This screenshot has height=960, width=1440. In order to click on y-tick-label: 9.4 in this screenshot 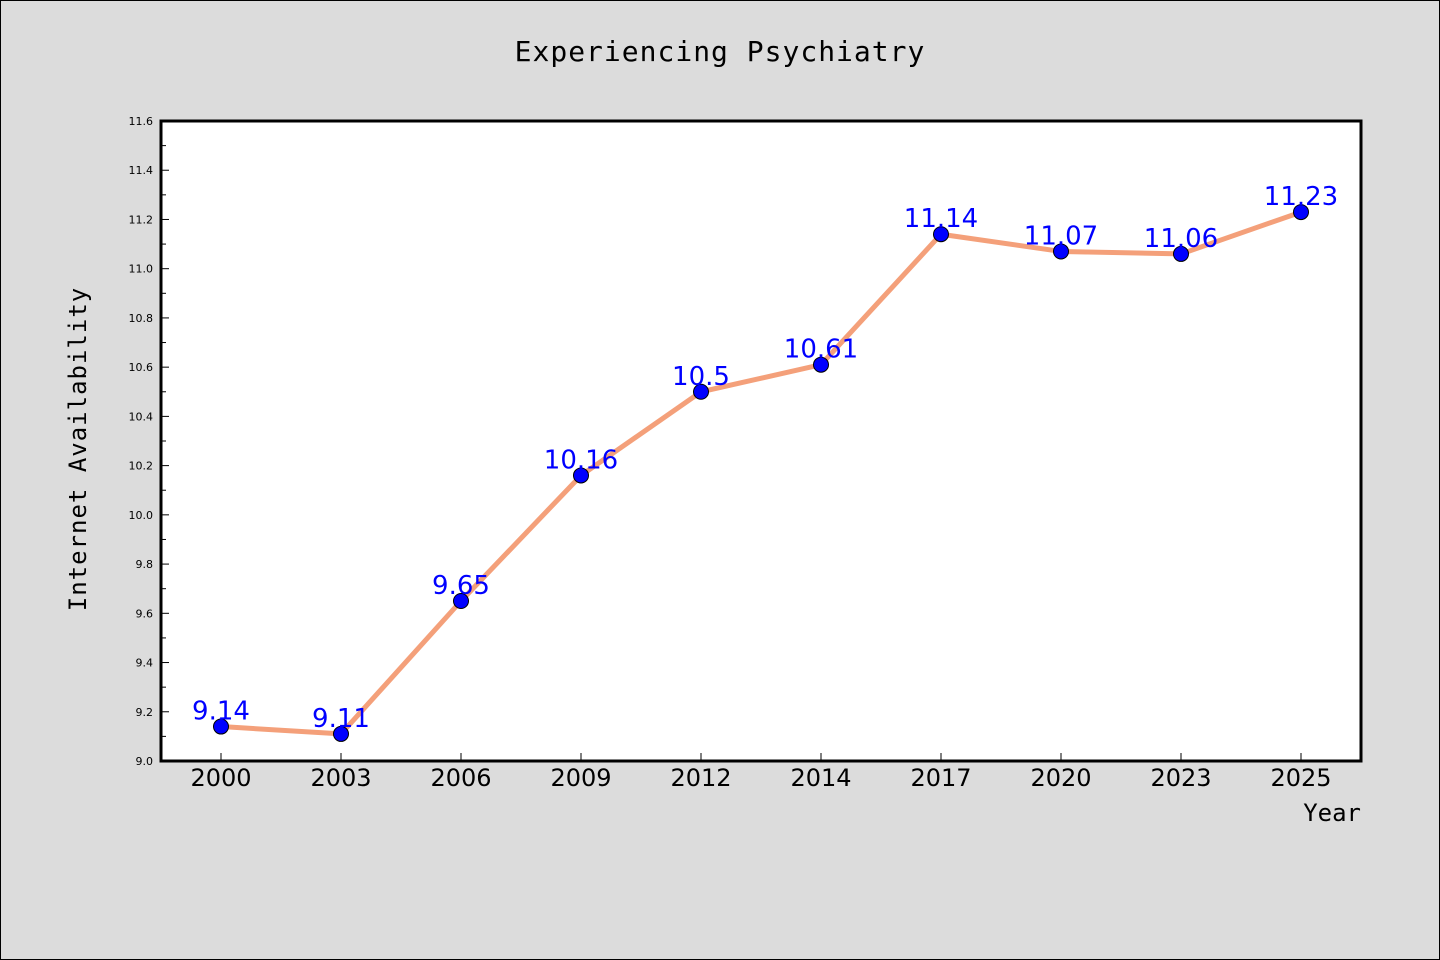, I will do `click(145, 663)`.